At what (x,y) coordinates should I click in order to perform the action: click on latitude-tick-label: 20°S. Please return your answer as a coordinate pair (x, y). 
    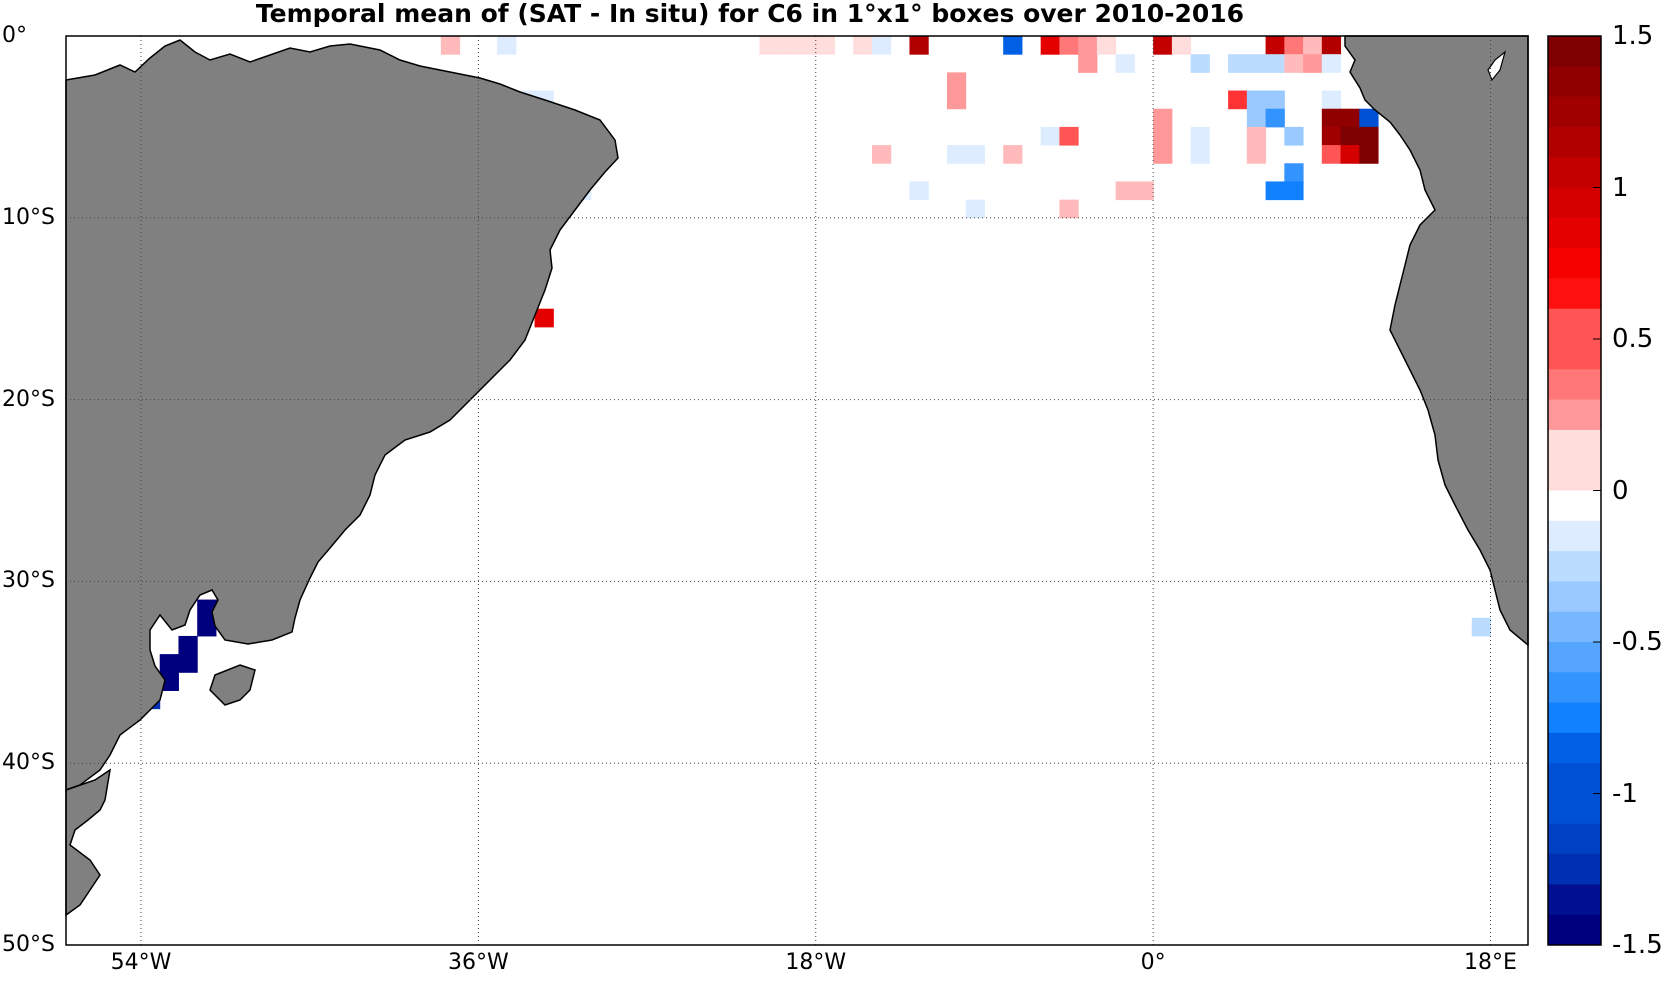
    Looking at the image, I should click on (28, 399).